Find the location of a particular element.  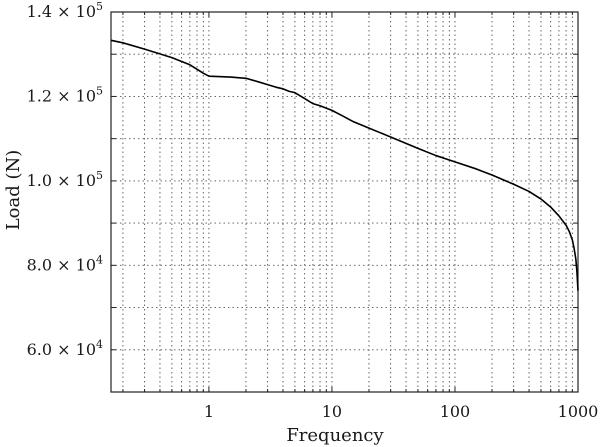

y-tick-label: 1.0 × 10⁵ is located at coordinates (65, 179).